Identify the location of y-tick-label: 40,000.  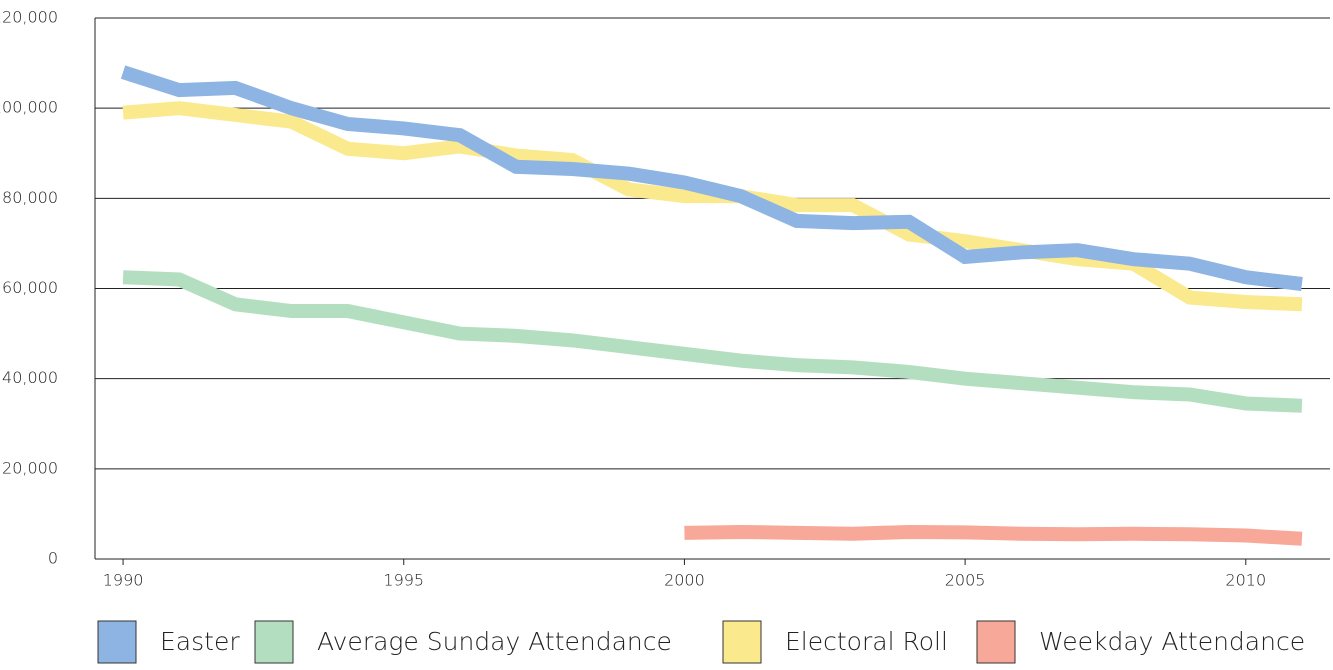
(30, 377).